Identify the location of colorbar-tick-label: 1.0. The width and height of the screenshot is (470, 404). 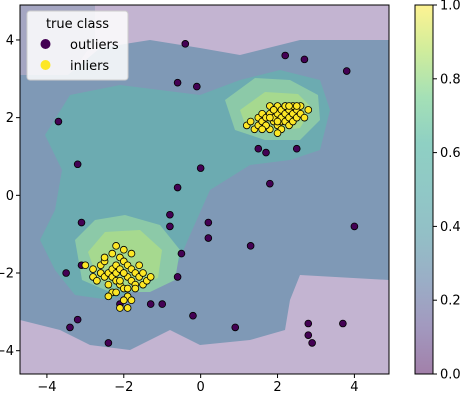
(450, 7).